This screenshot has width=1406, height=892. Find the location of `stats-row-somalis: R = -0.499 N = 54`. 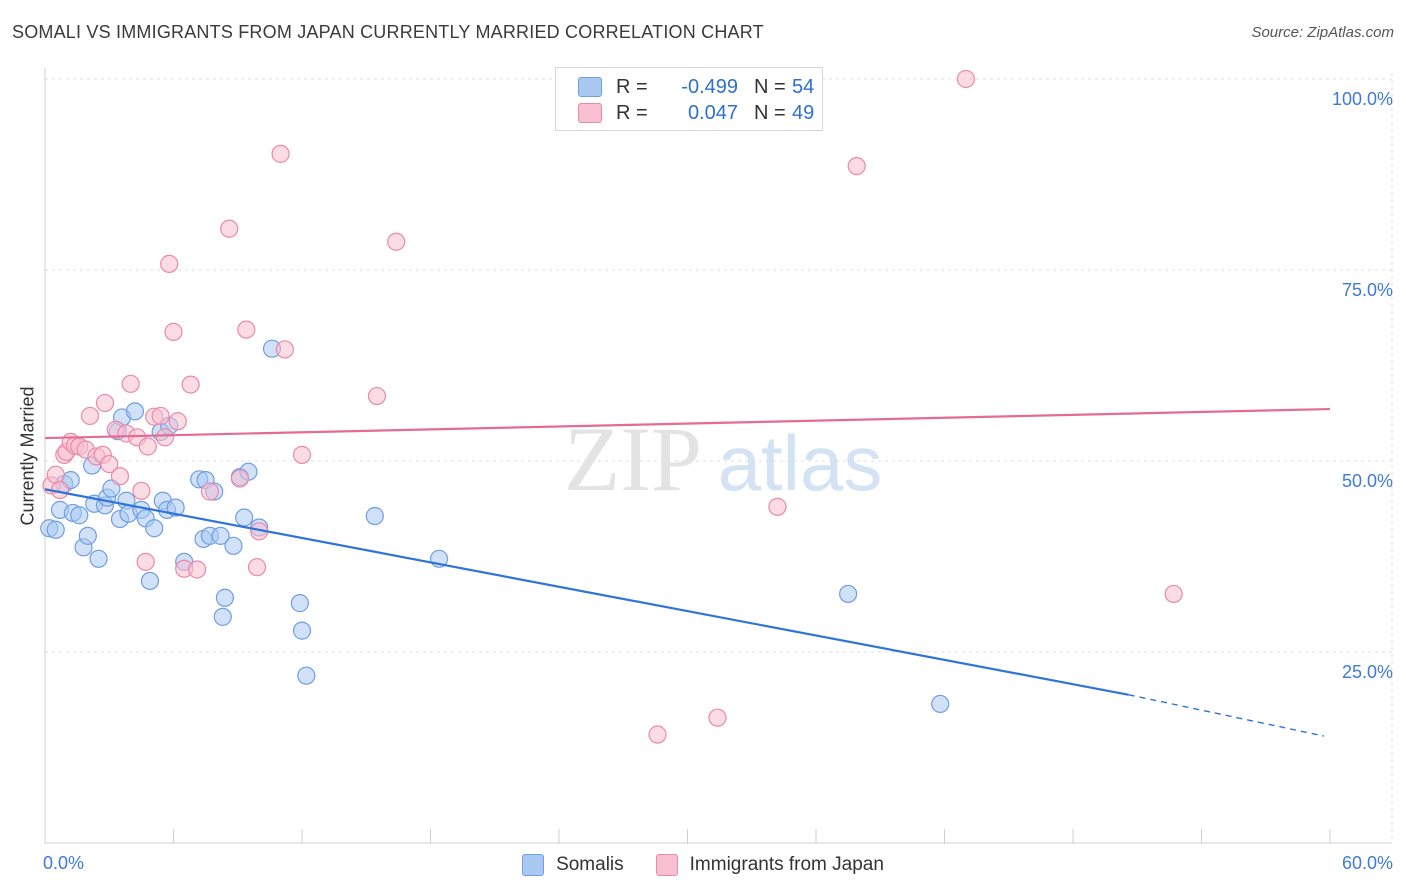

stats-row-somalis: R = -0.499 N = 54 is located at coordinates (696, 87).